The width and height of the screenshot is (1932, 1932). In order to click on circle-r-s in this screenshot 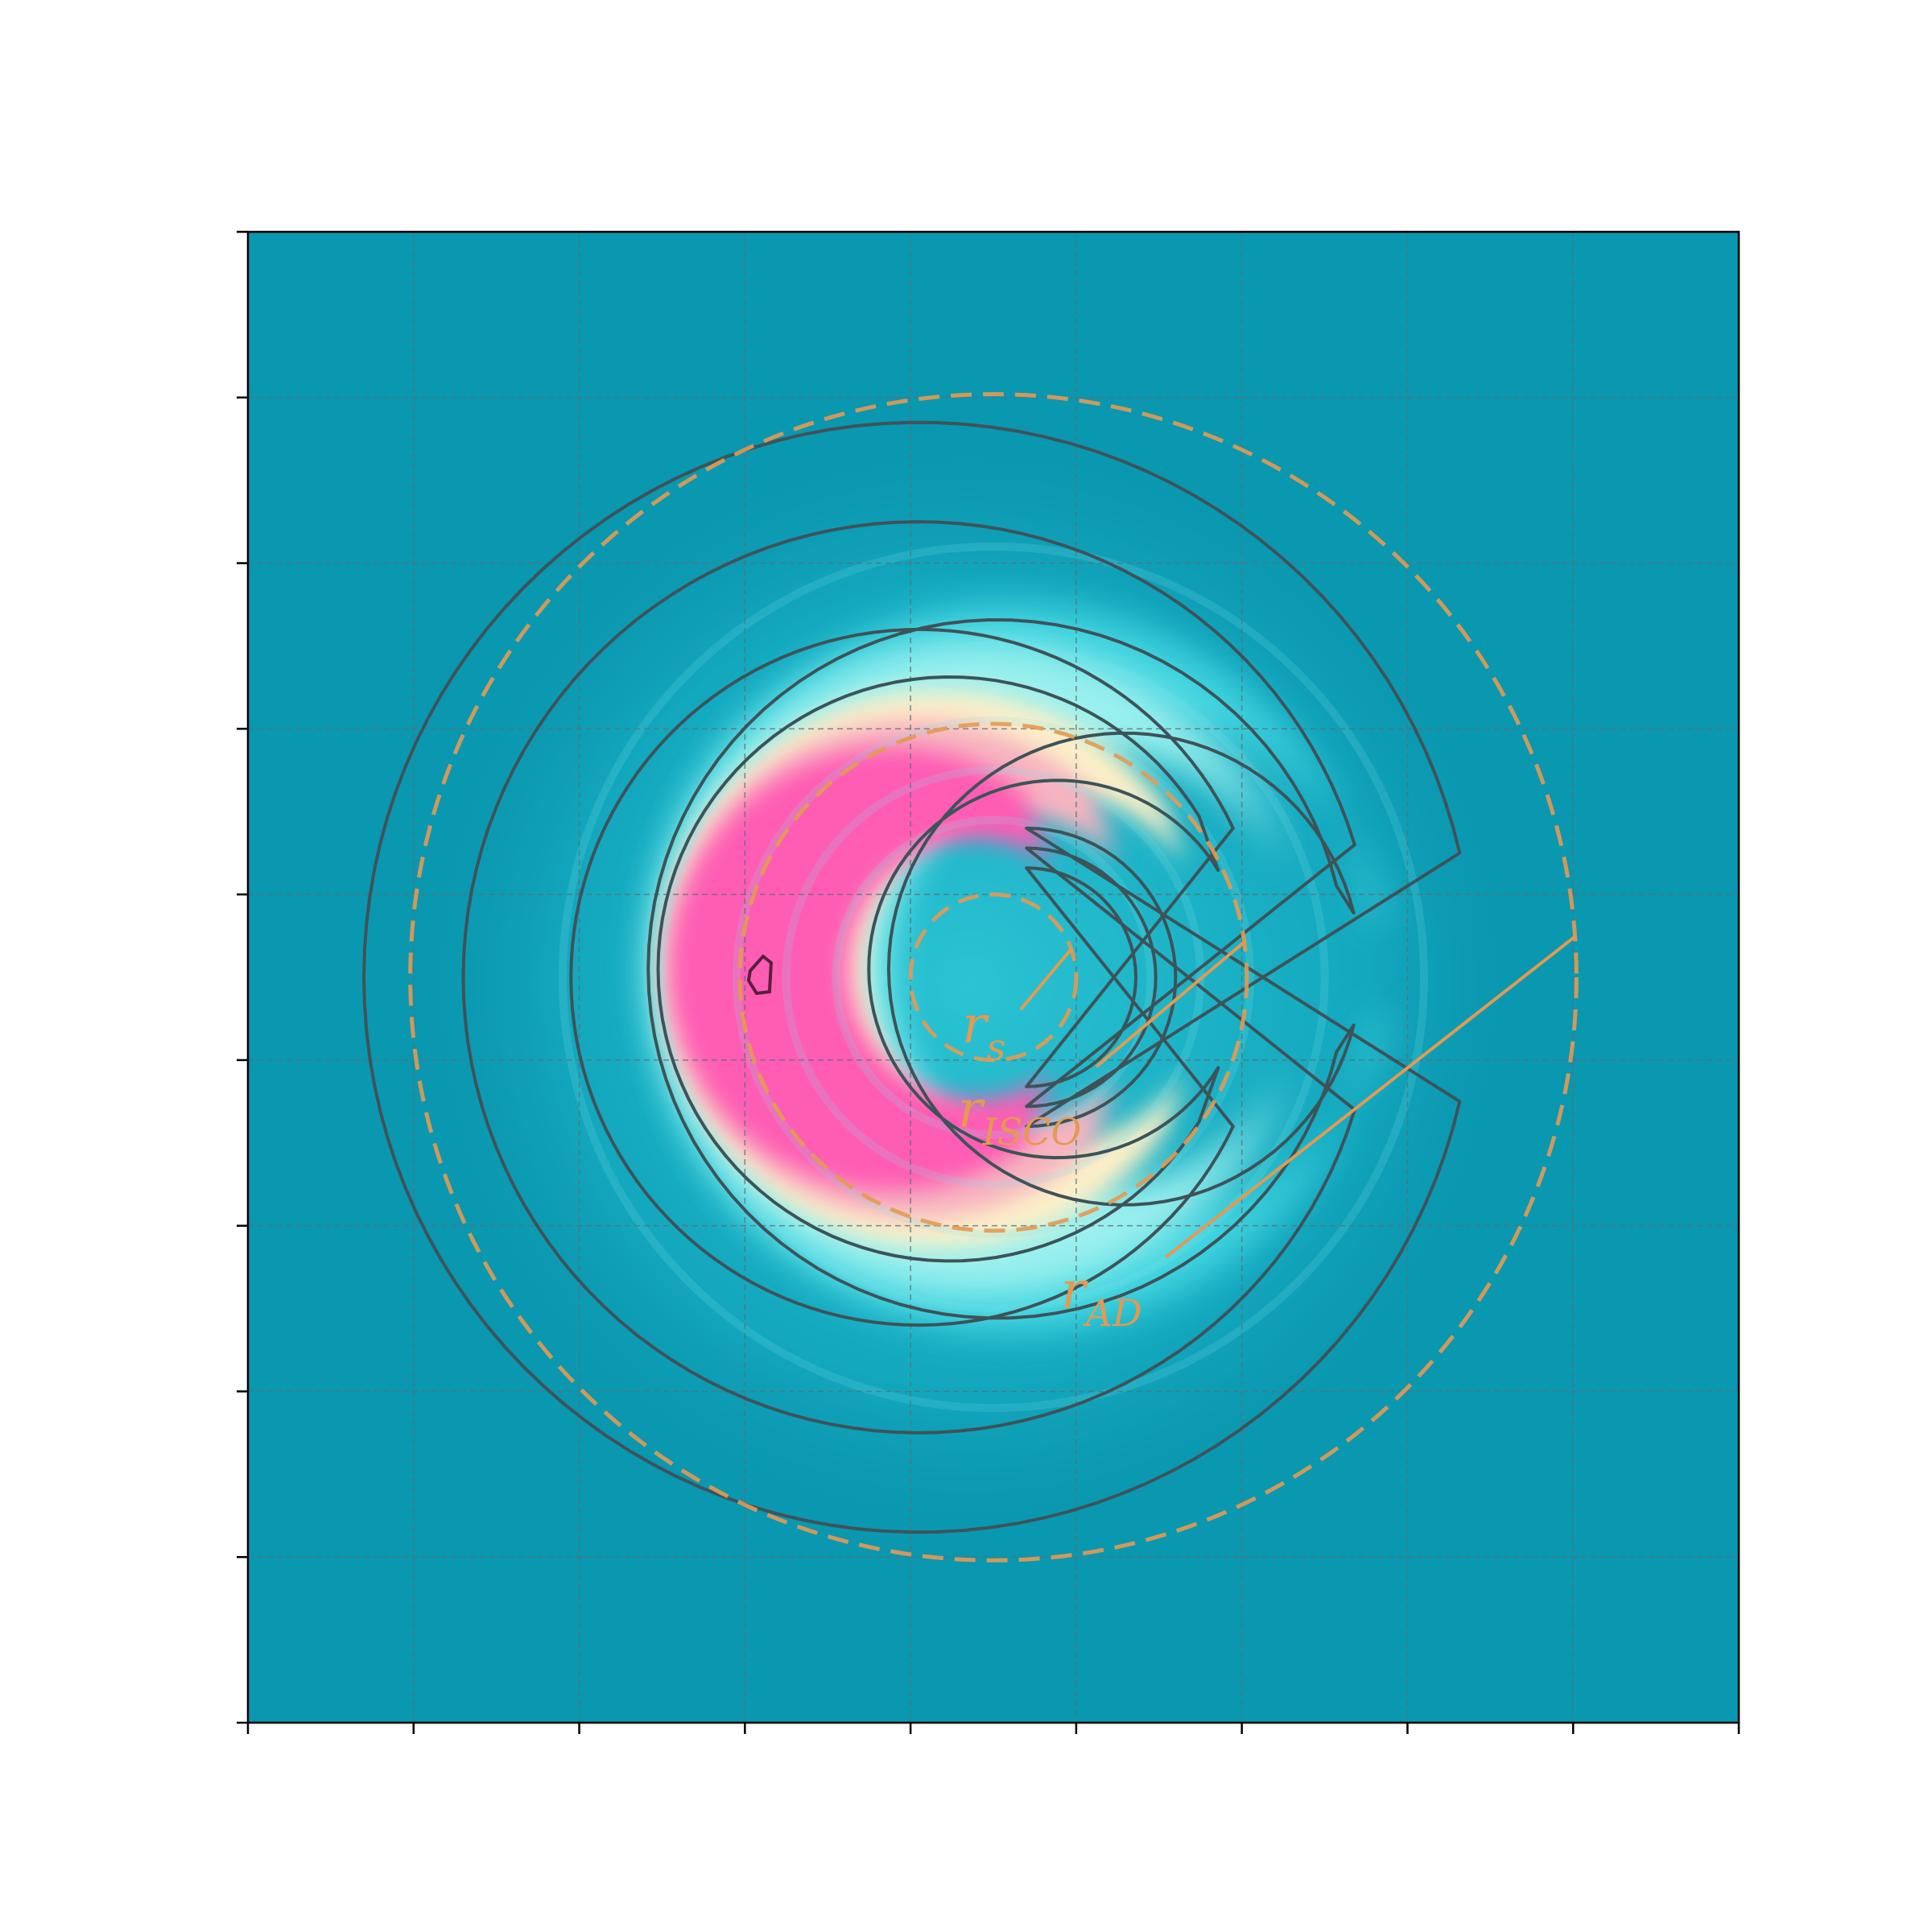, I will do `click(993, 977)`.